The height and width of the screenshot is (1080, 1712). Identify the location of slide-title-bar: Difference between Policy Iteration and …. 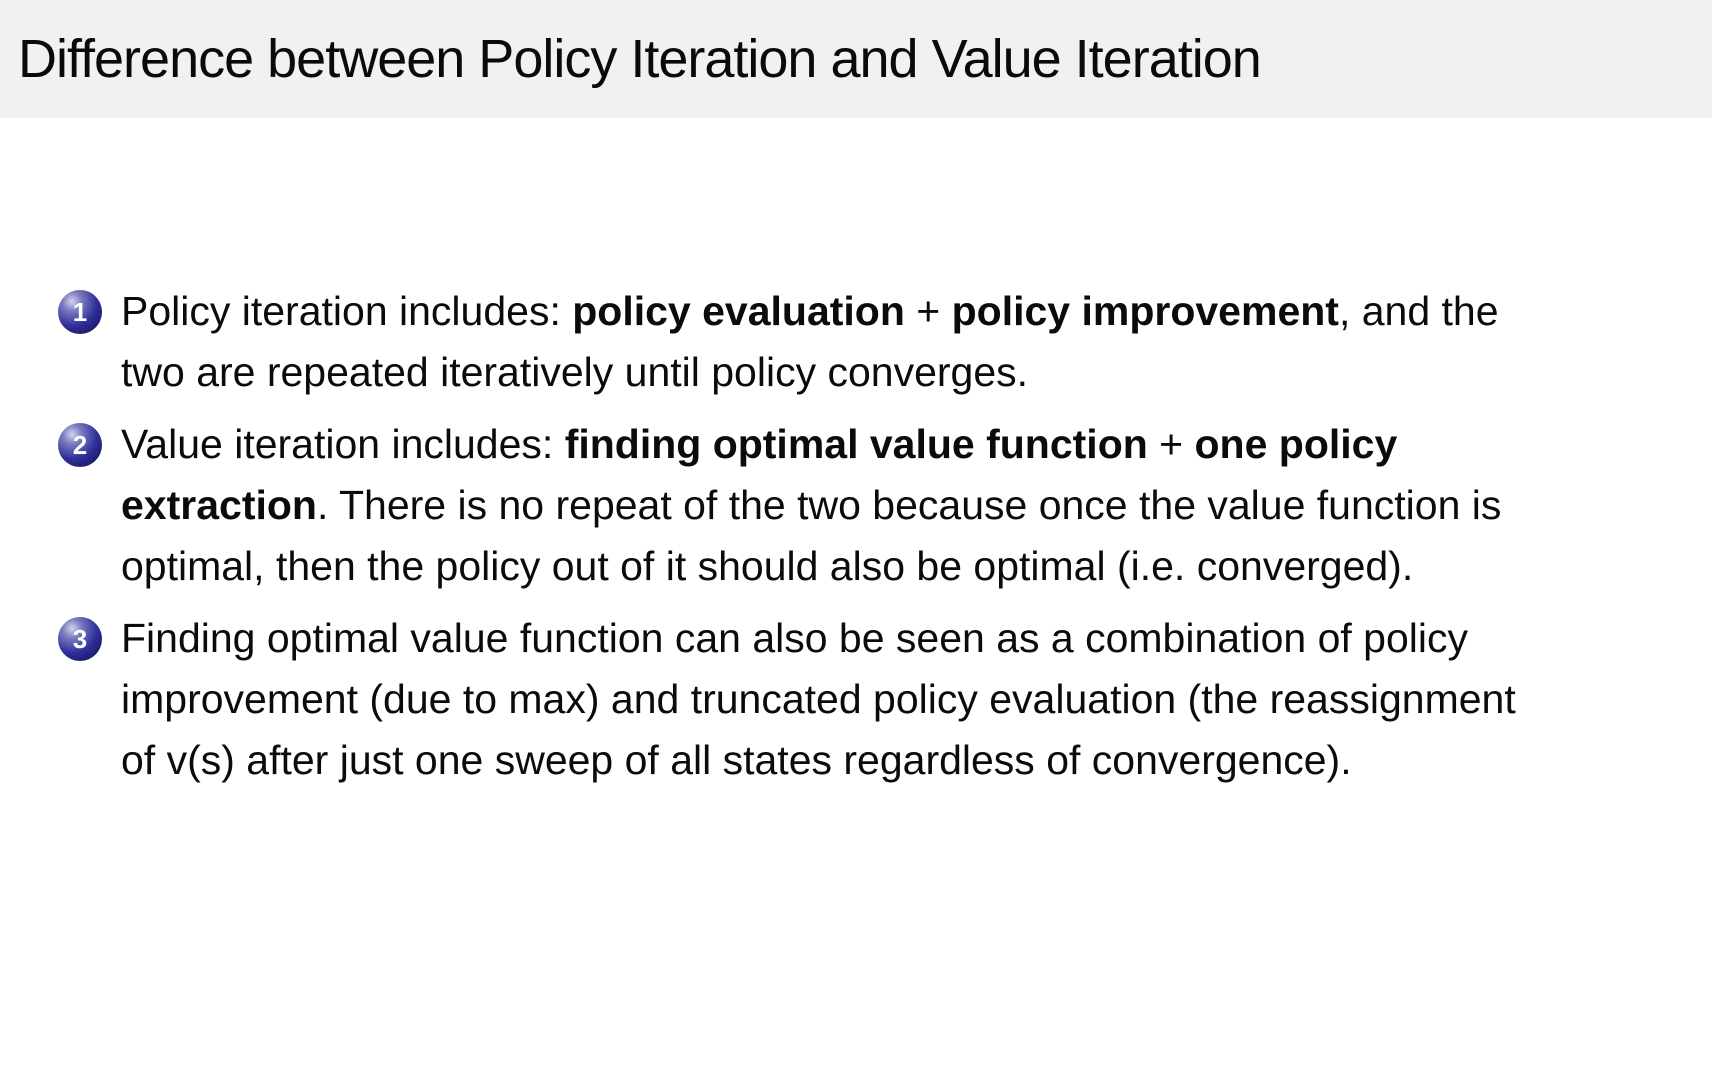
(856, 59).